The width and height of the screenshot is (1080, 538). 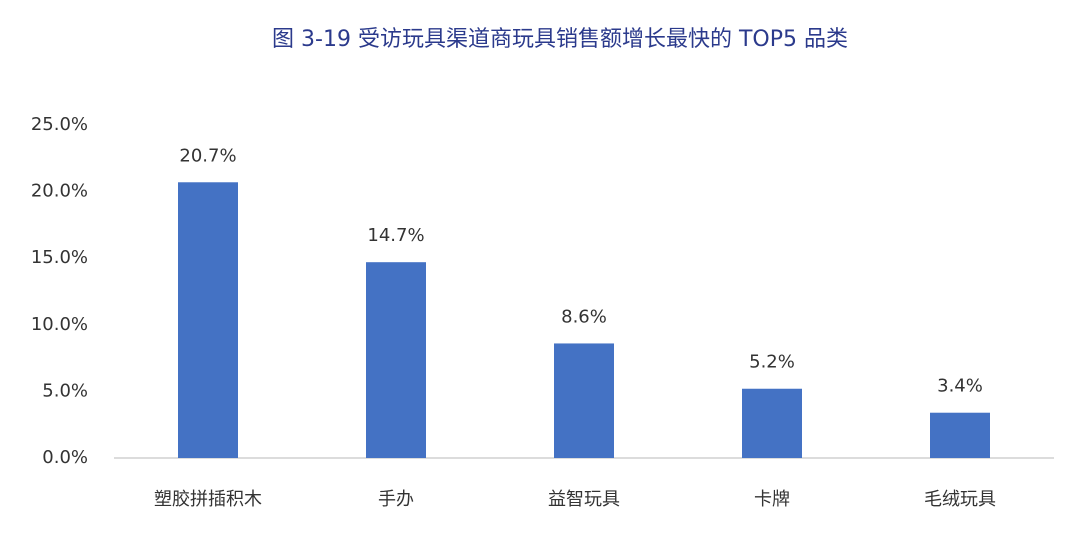 I want to click on x-tick-label: 益智玩具, so click(x=584, y=499).